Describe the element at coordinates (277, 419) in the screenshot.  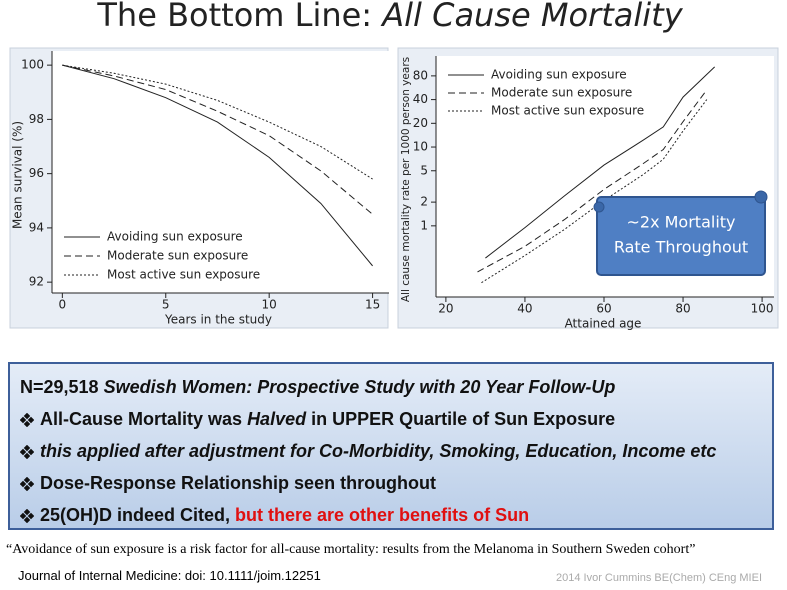
I see `text: Halved` at that location.